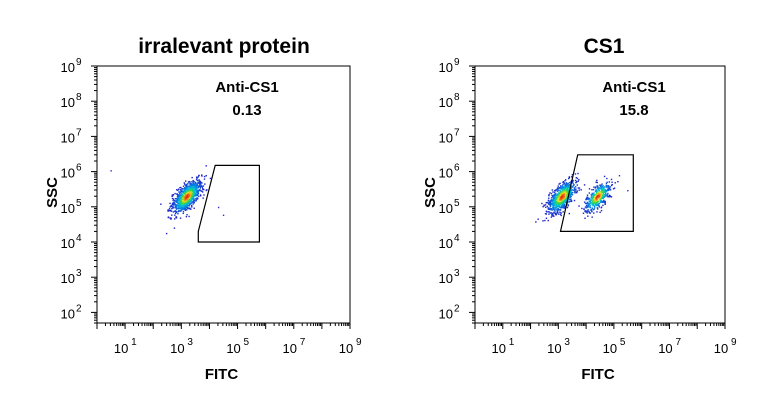  What do you see at coordinates (177, 348) in the screenshot?
I see `x-tick-label: 10` at bounding box center [177, 348].